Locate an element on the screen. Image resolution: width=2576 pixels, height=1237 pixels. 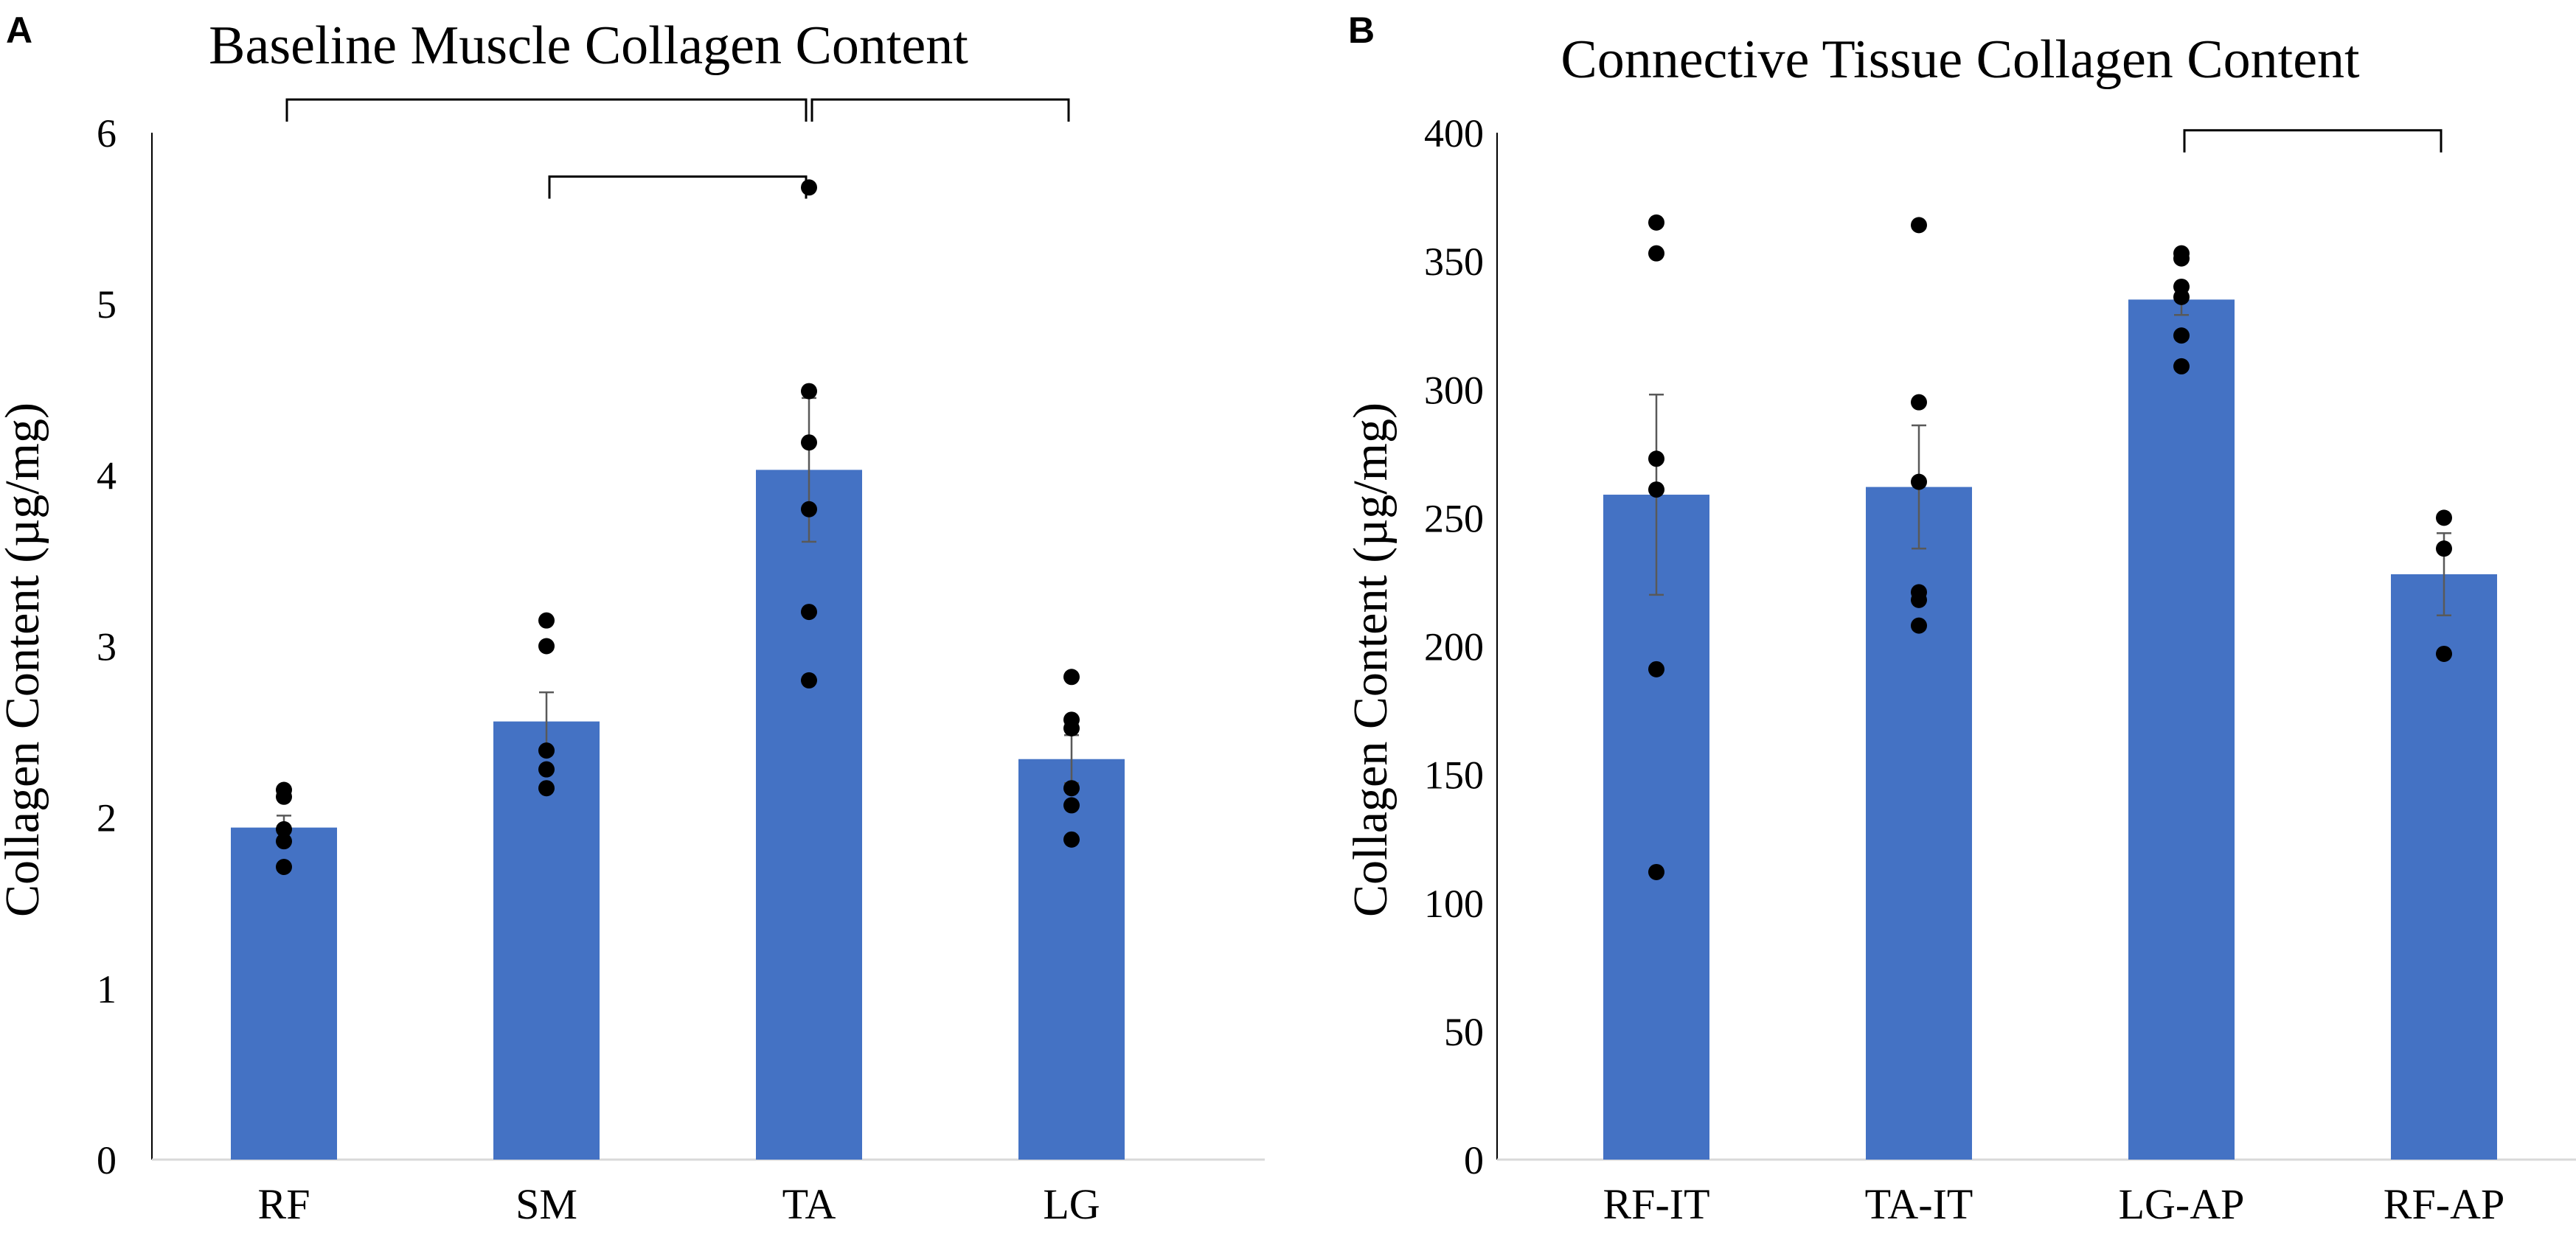
panel-b-x-tick-label: RF-AP is located at coordinates (2444, 1204).